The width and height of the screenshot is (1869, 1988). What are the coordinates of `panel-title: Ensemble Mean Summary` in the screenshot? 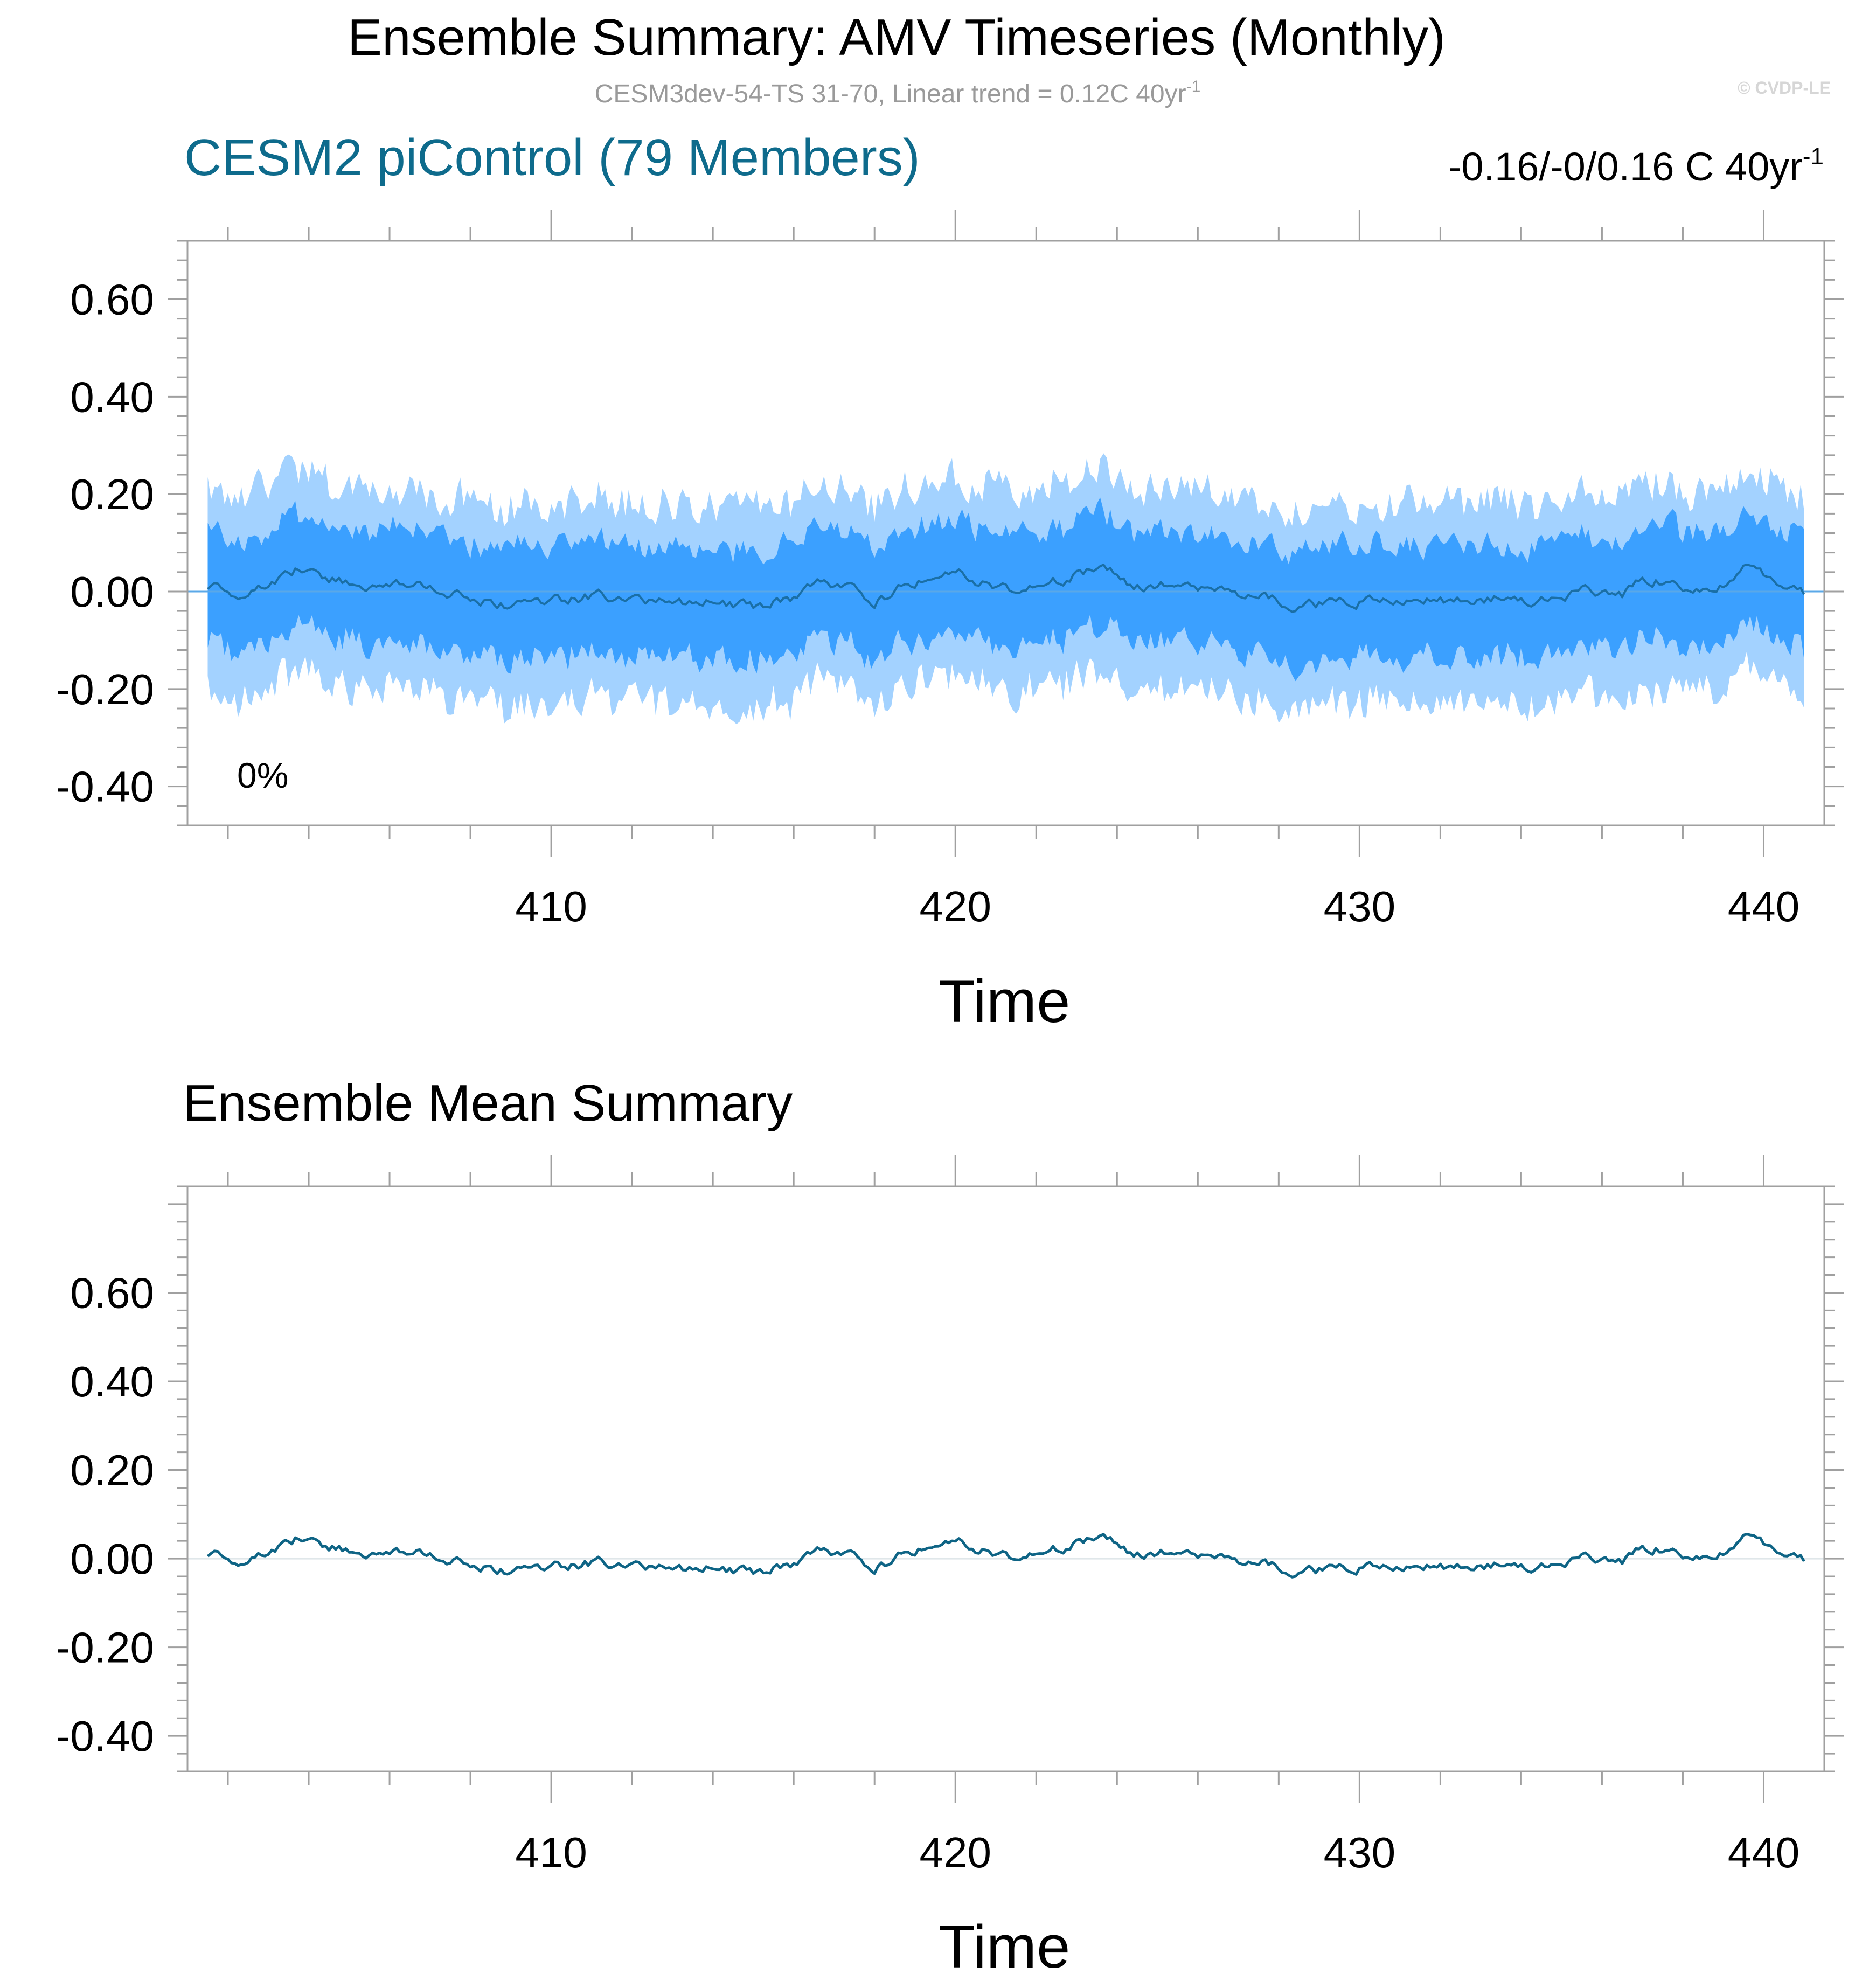 It's located at (488, 1103).